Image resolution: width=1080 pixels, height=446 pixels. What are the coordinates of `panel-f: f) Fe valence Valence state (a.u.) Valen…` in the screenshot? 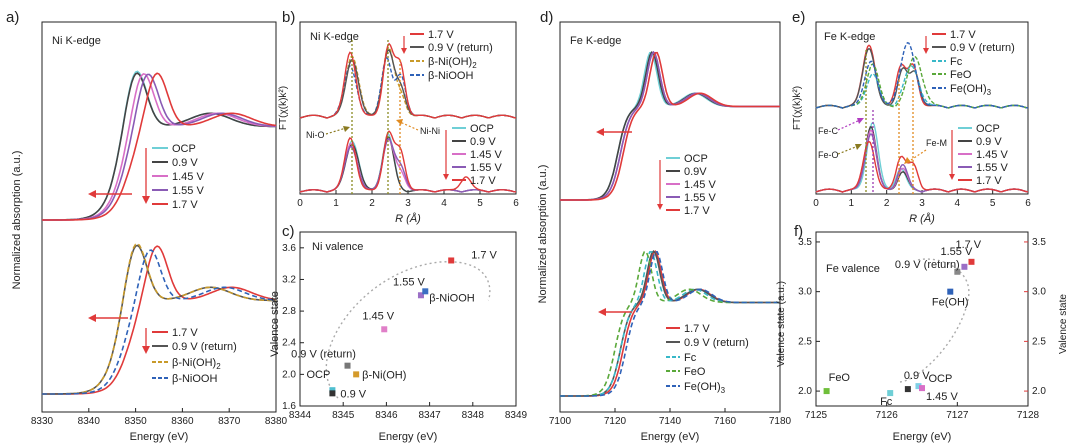 It's located at (922, 333).